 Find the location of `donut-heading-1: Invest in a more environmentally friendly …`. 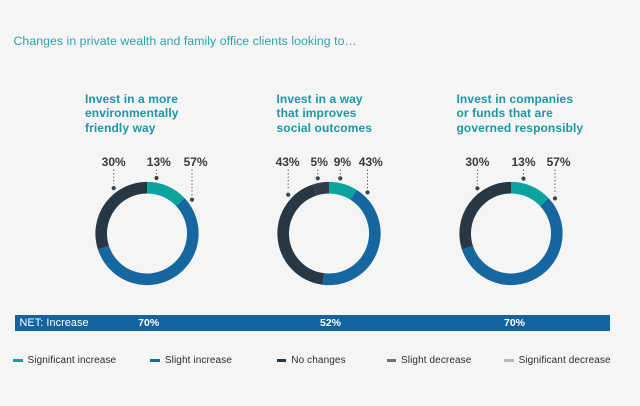

donut-heading-1: Invest in a more environmentally friendly … is located at coordinates (132, 114).